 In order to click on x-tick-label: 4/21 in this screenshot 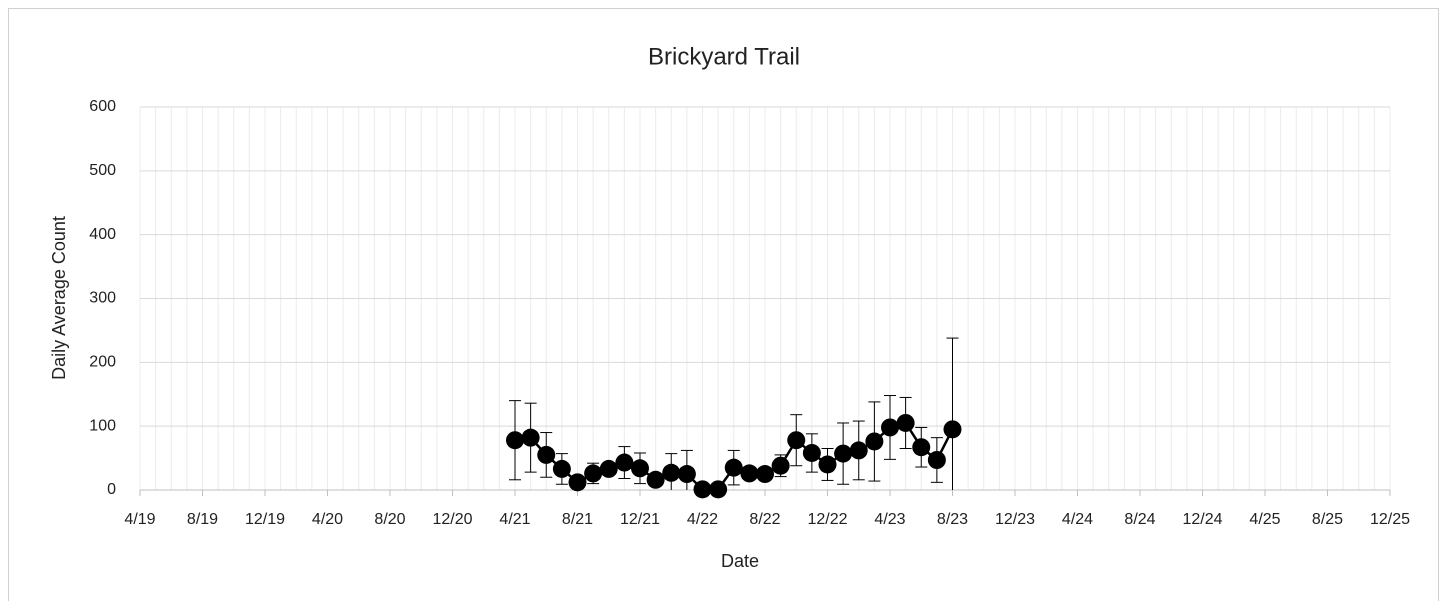, I will do `click(514, 519)`.